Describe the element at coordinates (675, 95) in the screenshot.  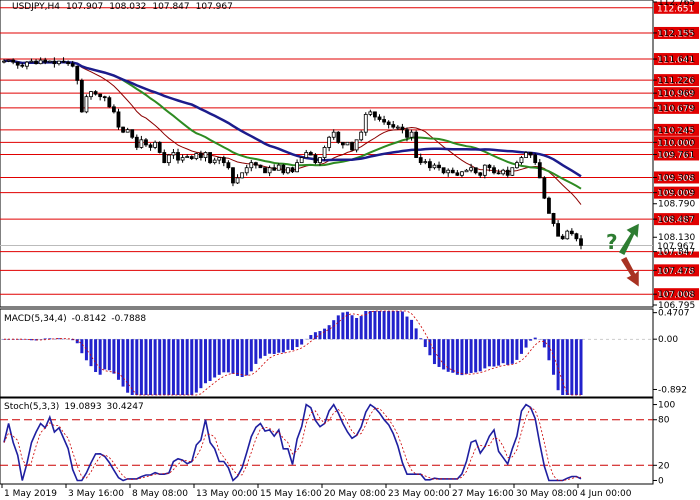
I see `level-label: 110.969` at that location.